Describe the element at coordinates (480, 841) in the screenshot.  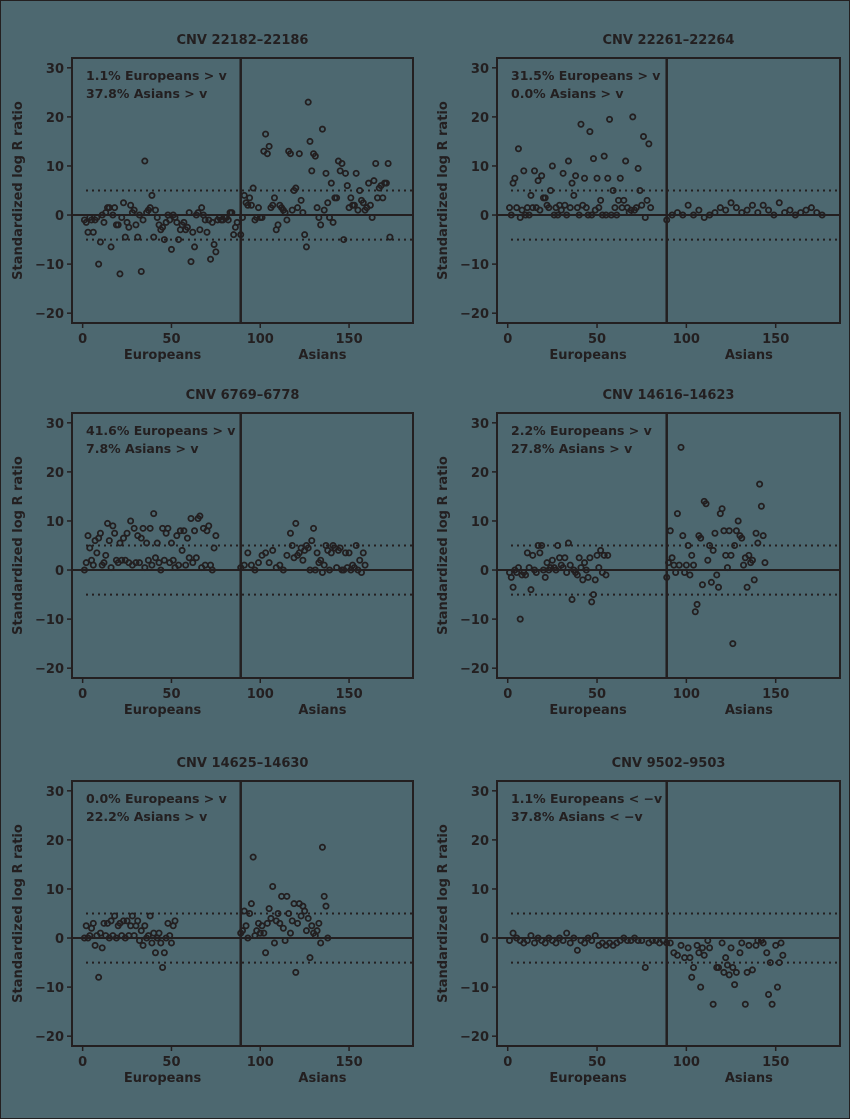
I see `y-tick-label: 20` at that location.